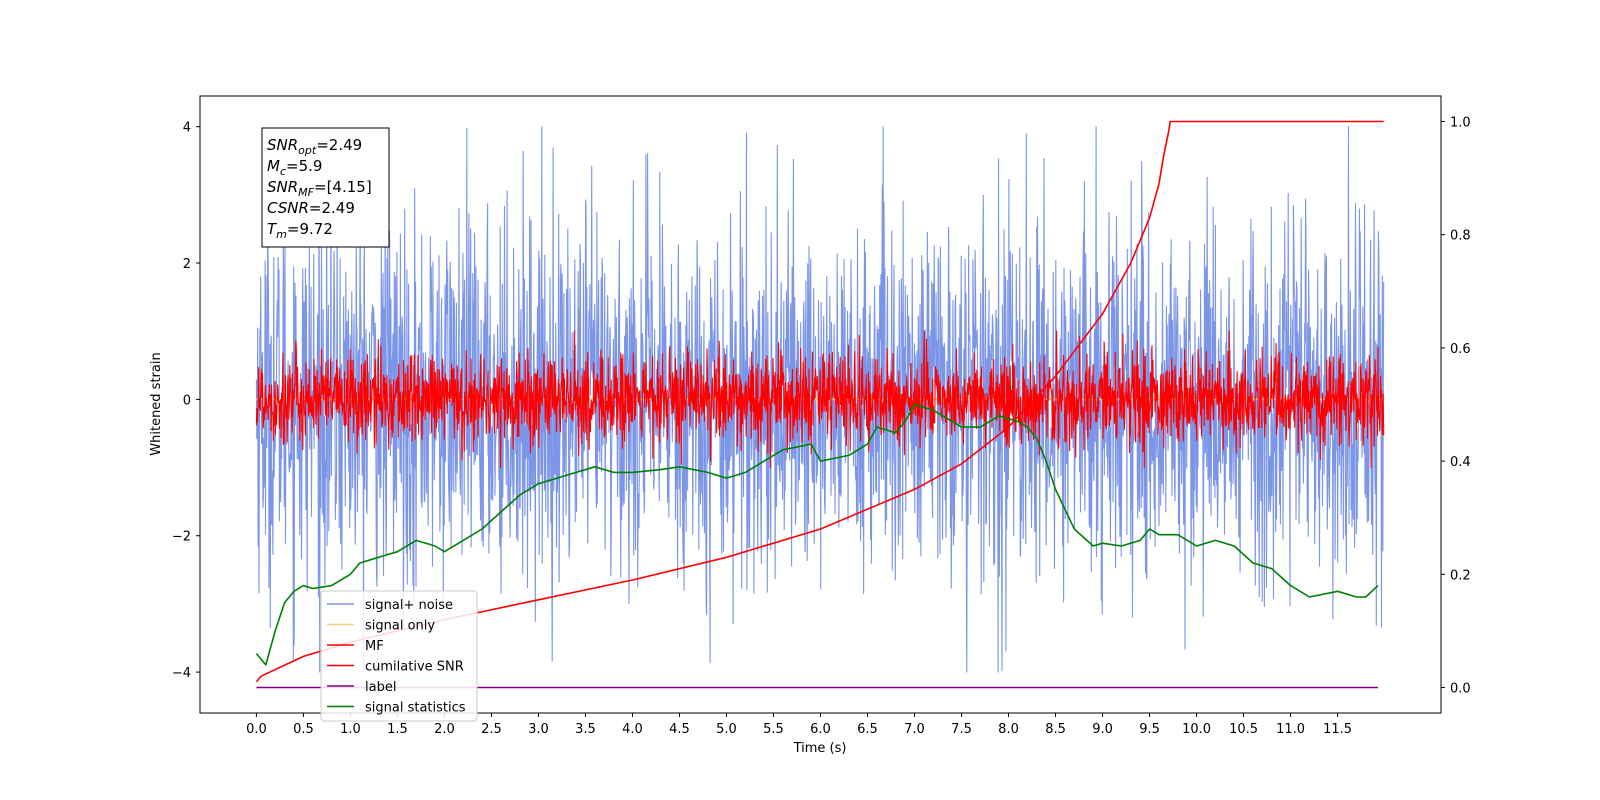 This screenshot has width=1600, height=800. Describe the element at coordinates (397, 729) in the screenshot. I see `x-tick-label: 1.5` at that location.